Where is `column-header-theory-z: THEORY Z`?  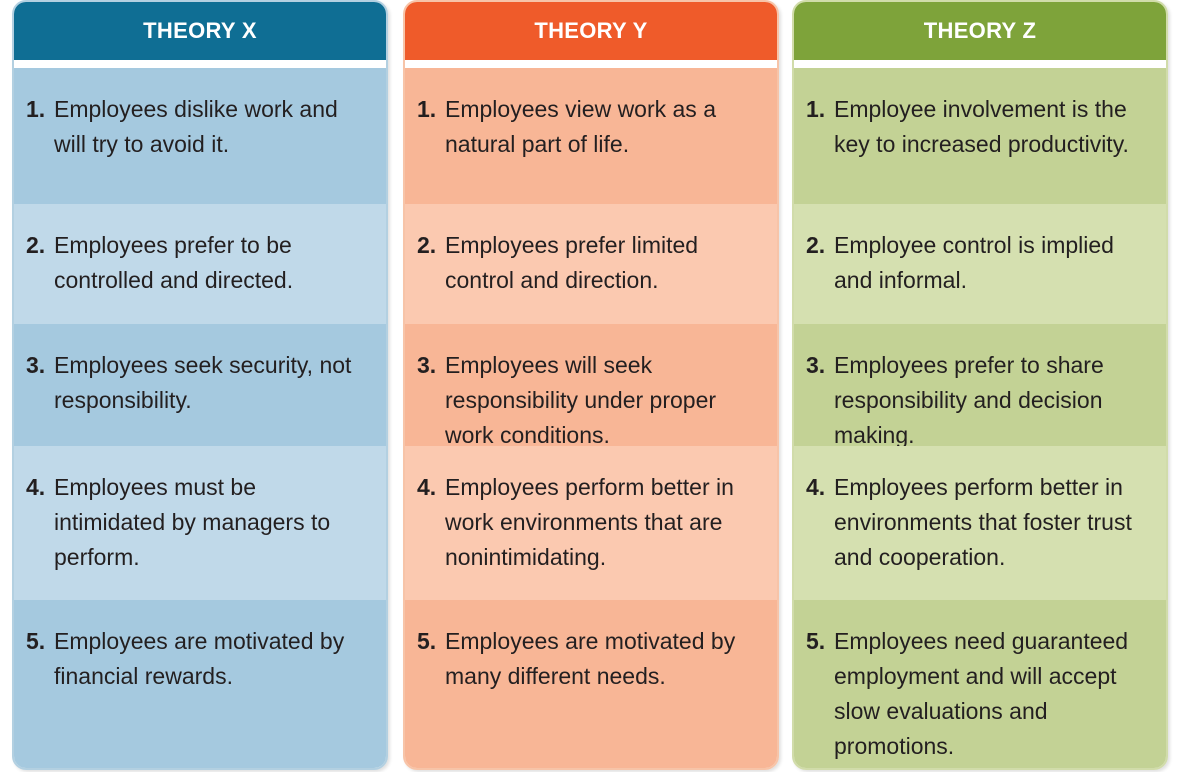
column-header-theory-z: THEORY Z is located at coordinates (980, 32).